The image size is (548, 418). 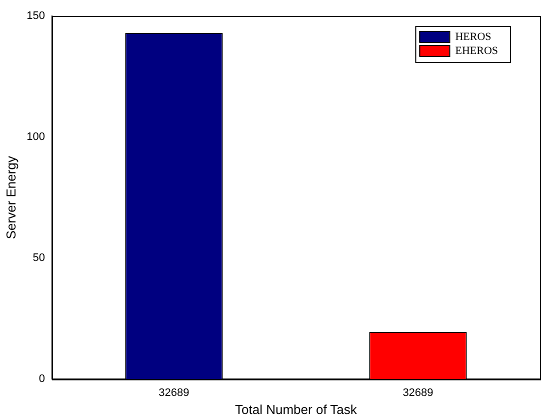 What do you see at coordinates (35, 16) in the screenshot?
I see `y-tick-label: 150` at bounding box center [35, 16].